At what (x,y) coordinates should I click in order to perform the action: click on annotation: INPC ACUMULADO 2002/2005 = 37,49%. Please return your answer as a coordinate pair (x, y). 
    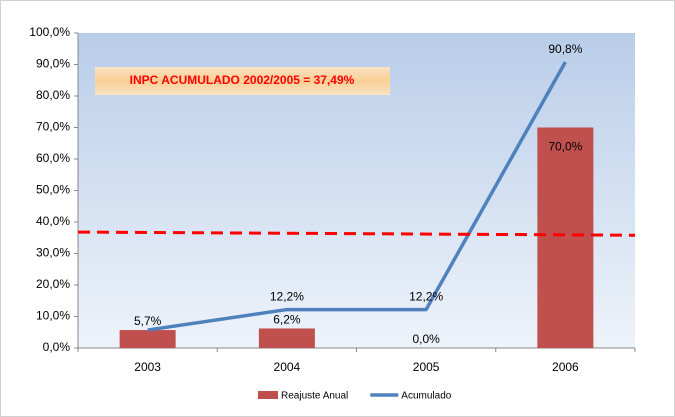
    Looking at the image, I should click on (242, 80).